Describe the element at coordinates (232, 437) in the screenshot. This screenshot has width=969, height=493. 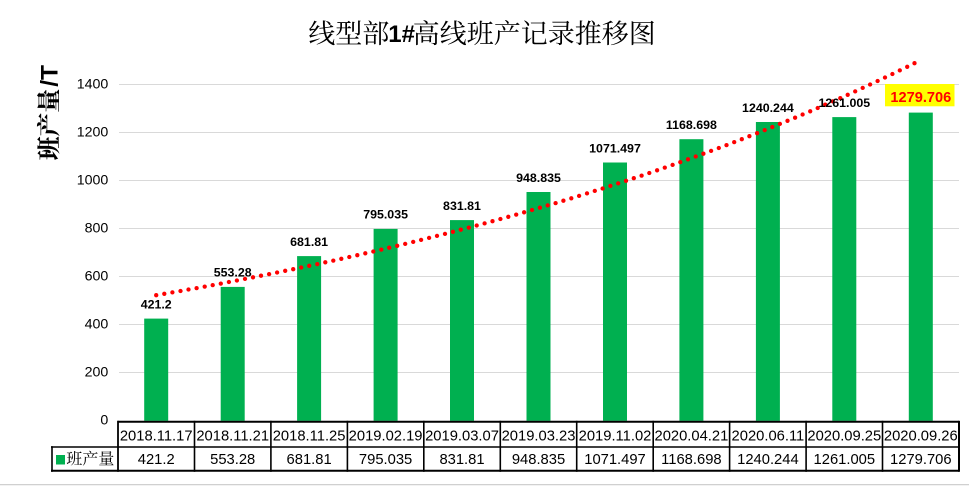
I see `svg-text: 2018.11.21` at that location.